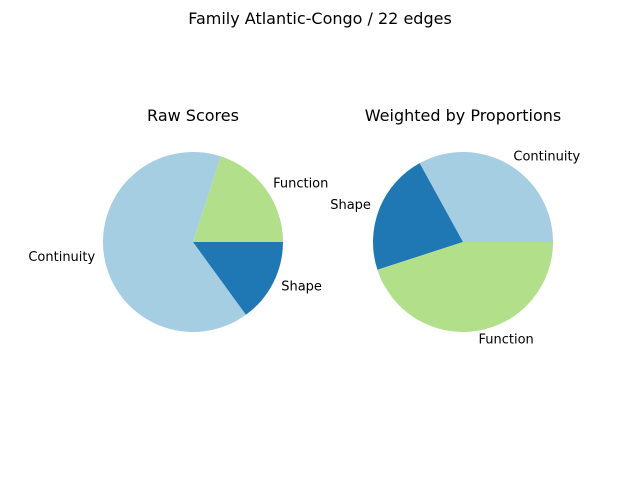 The image size is (640, 480). I want to click on pie-slice-raw-scores-shape, so click(238, 278).